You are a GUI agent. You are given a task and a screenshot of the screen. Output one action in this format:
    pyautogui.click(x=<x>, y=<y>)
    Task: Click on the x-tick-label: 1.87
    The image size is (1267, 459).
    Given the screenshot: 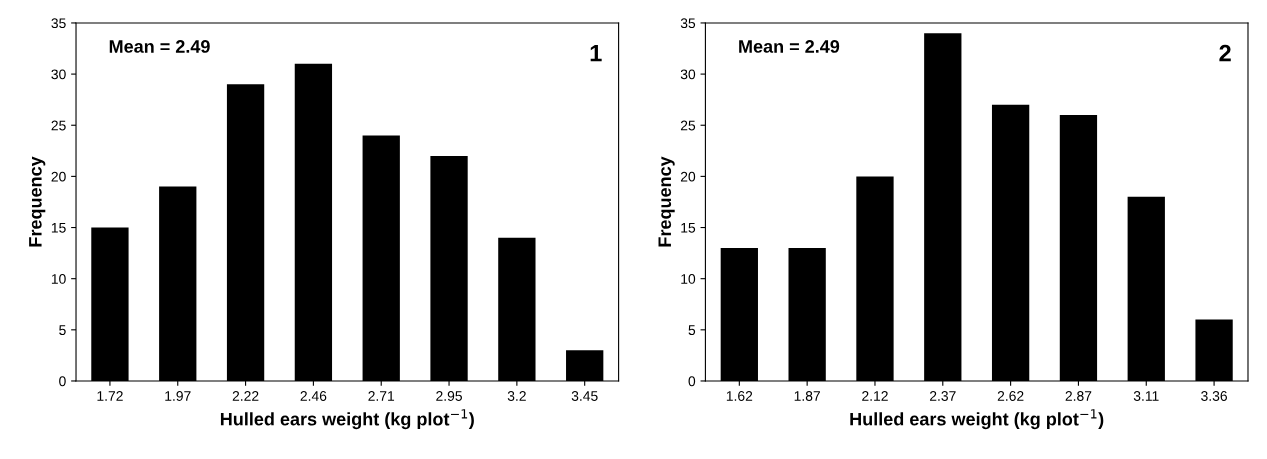 What is the action you would take?
    pyautogui.click(x=807, y=396)
    